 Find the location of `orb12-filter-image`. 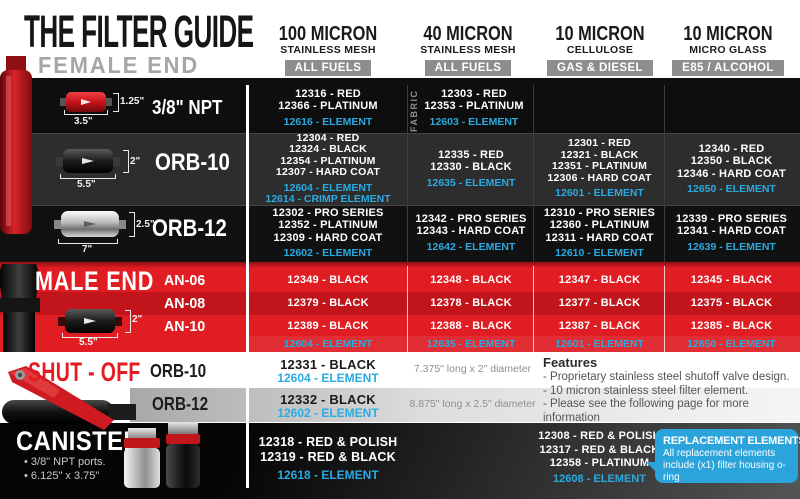

orb12-filter-image is located at coordinates (90, 224).